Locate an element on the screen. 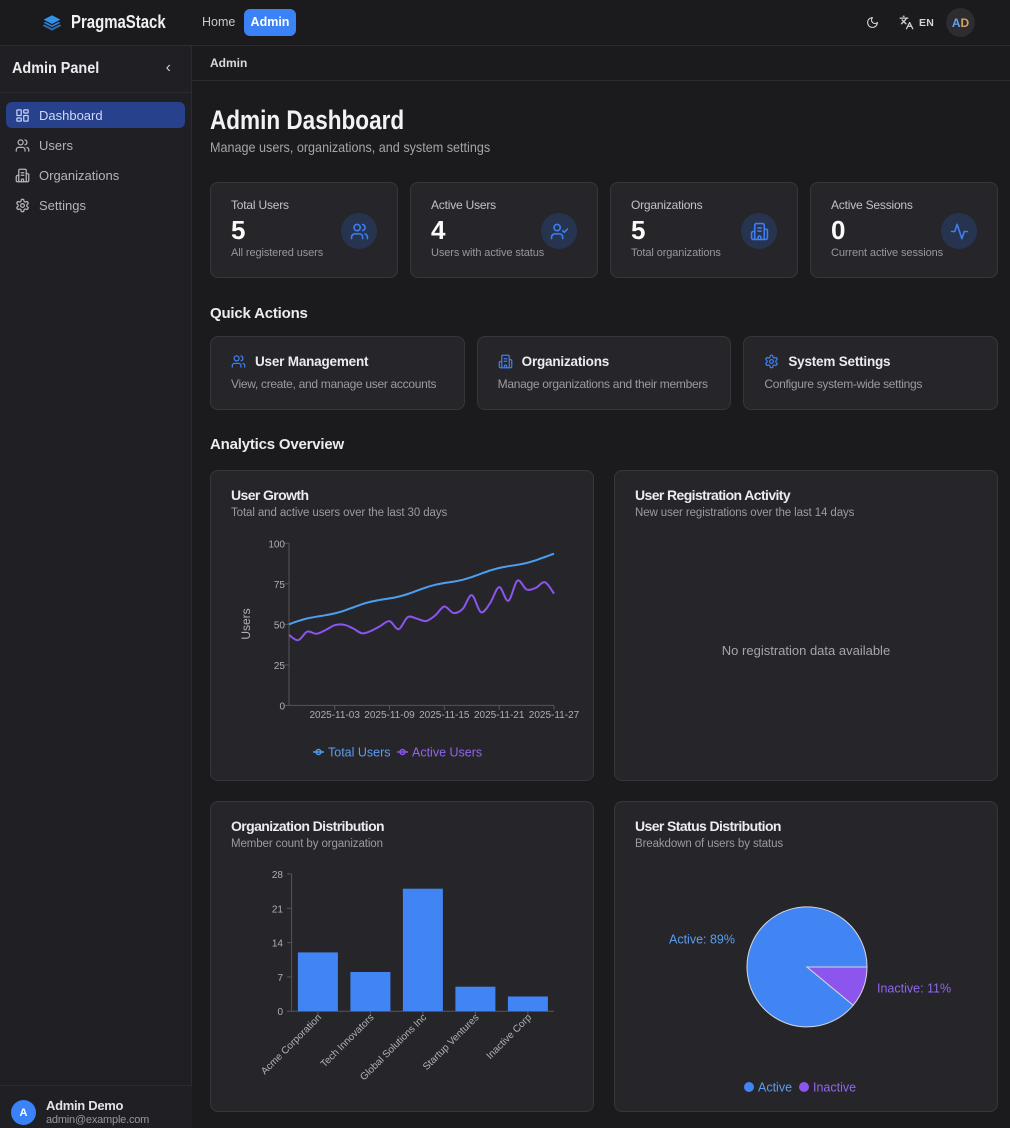 The height and width of the screenshot is (1128, 1010). svg-text: Users is located at coordinates (246, 623).